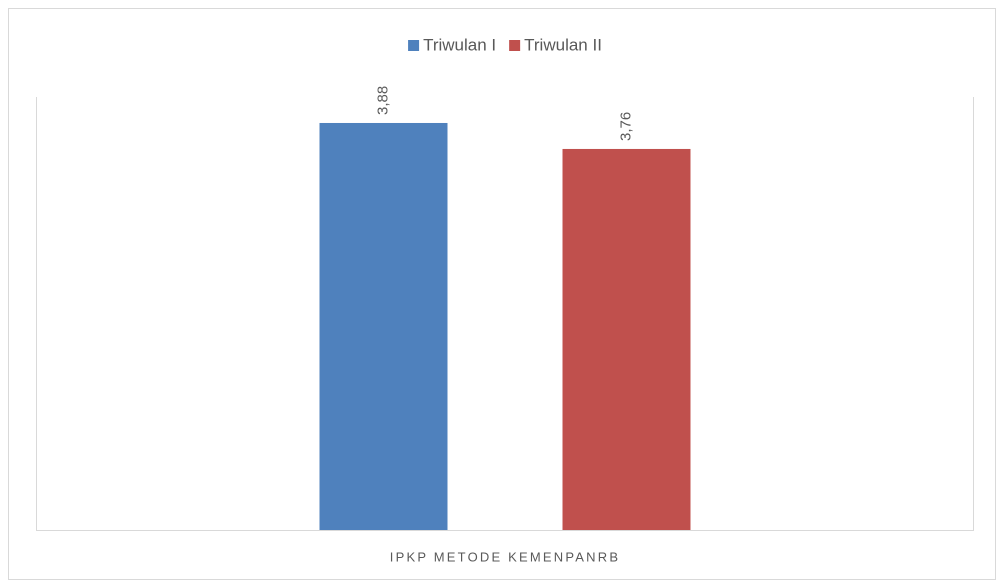 The height and width of the screenshot is (585, 999). Describe the element at coordinates (505, 556) in the screenshot. I see `x-tick-label: IPKP METODE KEMENPANRB` at that location.